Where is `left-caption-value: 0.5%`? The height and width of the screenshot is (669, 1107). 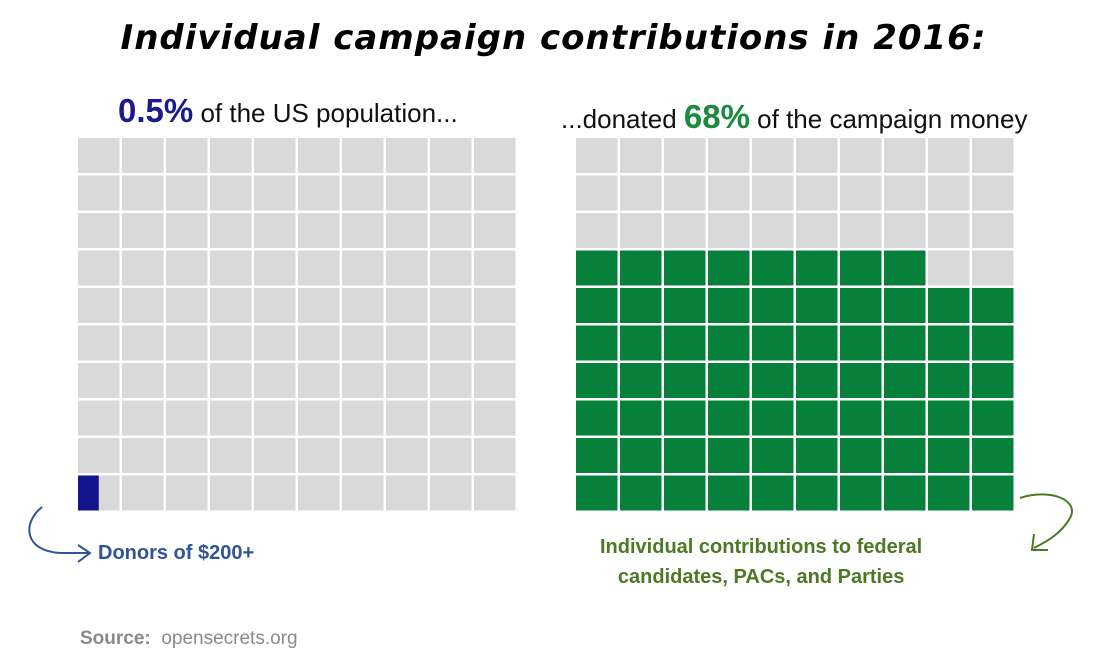
left-caption-value: 0.5% is located at coordinates (156, 110).